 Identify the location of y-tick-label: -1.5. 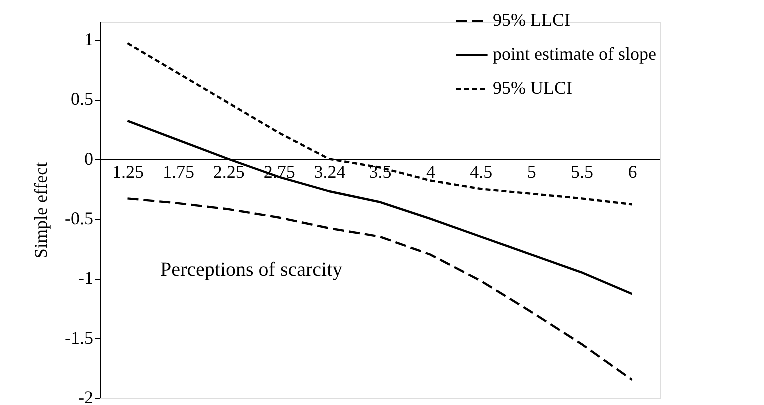
(79, 338).